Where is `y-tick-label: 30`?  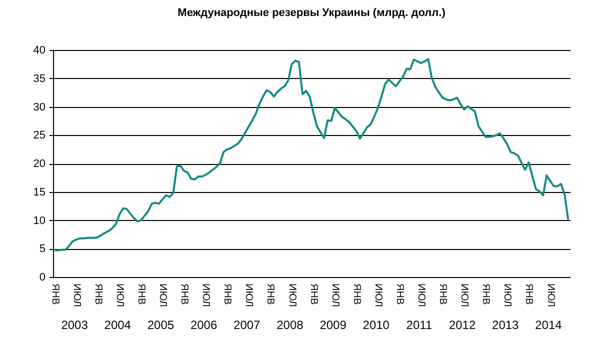 y-tick-label: 30 is located at coordinates (39, 107).